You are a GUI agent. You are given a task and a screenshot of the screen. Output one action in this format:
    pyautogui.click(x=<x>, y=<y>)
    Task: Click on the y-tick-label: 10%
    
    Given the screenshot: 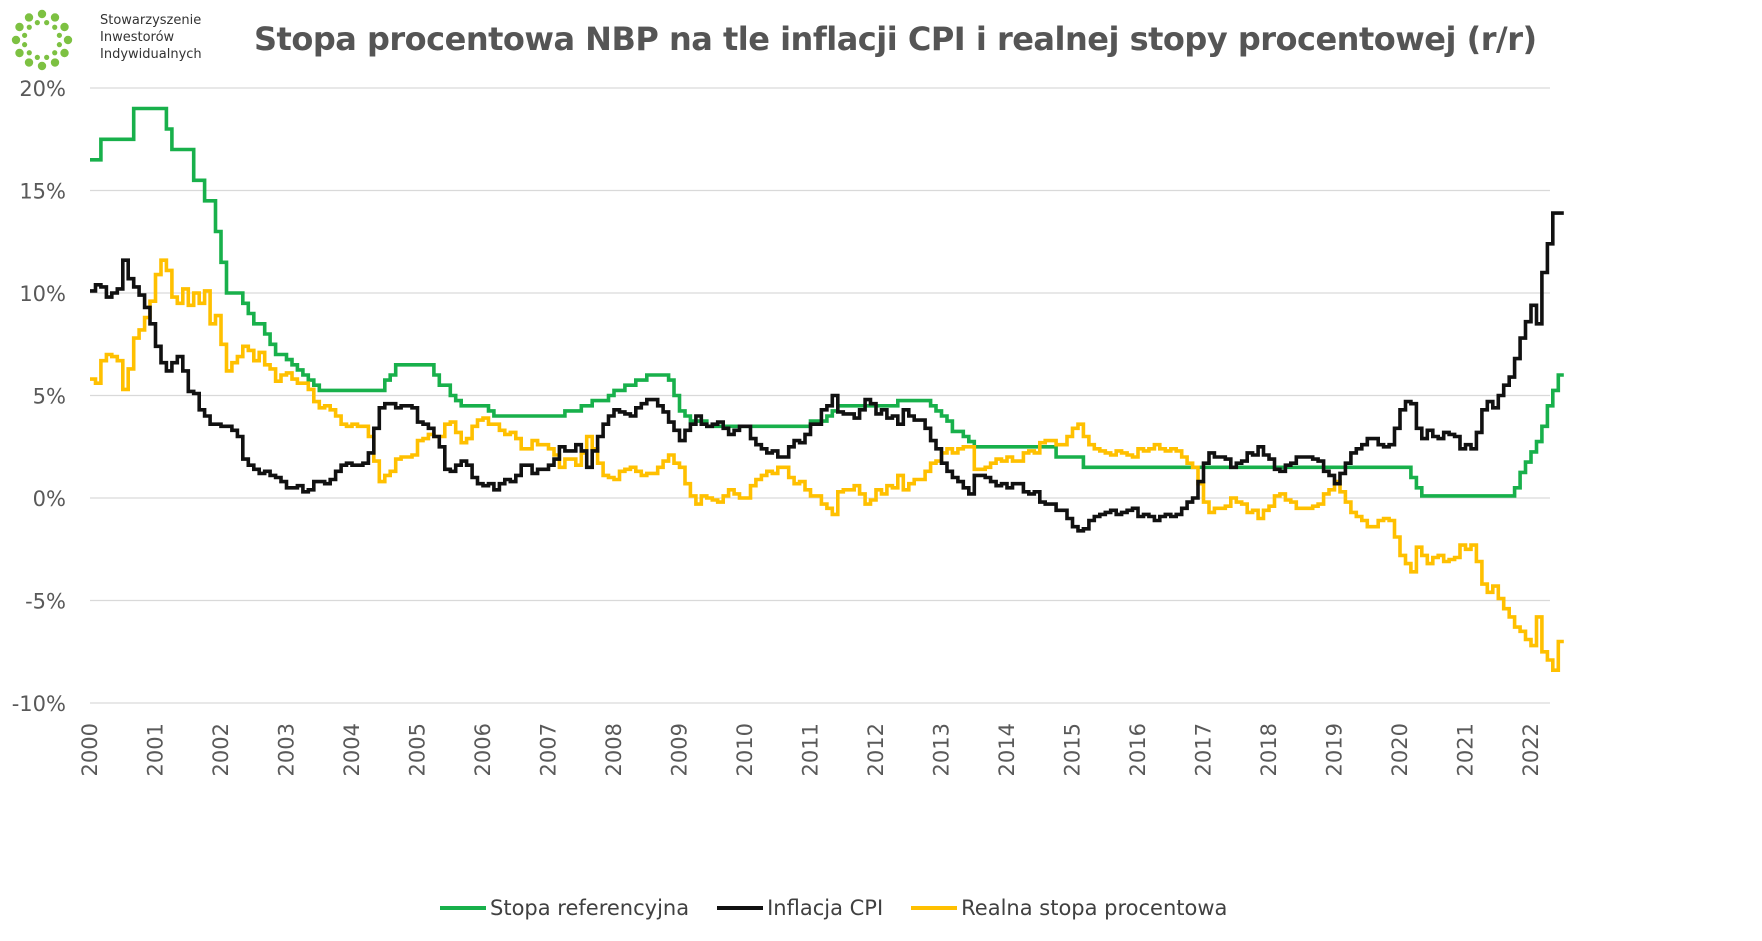 What is the action you would take?
    pyautogui.click(x=42, y=294)
    